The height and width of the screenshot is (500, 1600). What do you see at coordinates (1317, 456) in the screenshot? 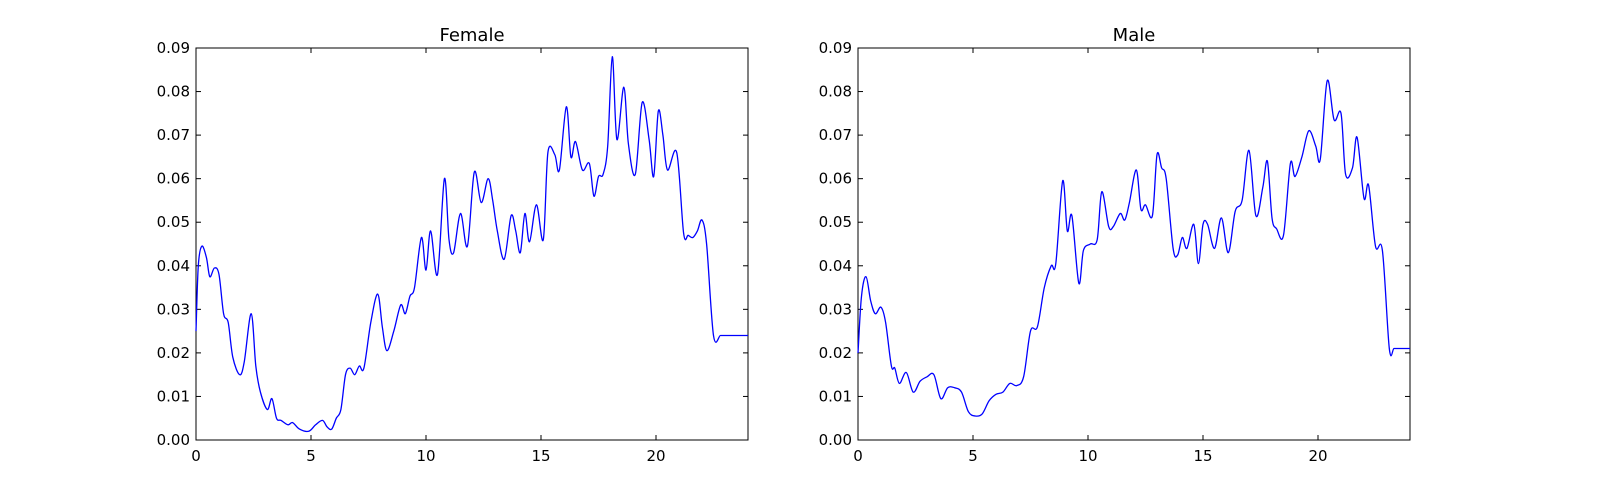
I see `x-tick-label-male: 20` at bounding box center [1317, 456].